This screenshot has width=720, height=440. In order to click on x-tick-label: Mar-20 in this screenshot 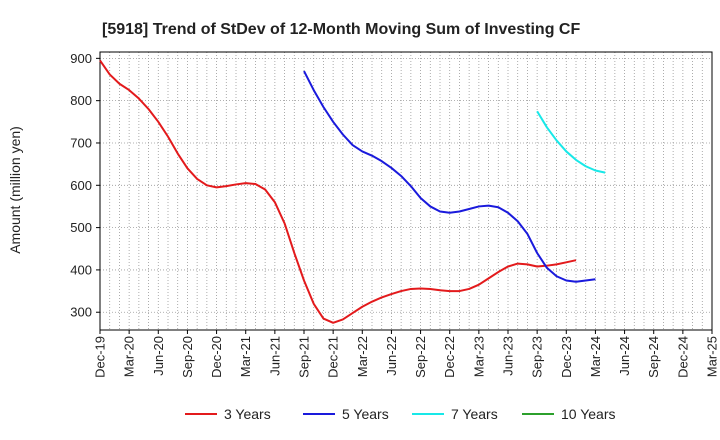, I will do `click(129, 356)`.